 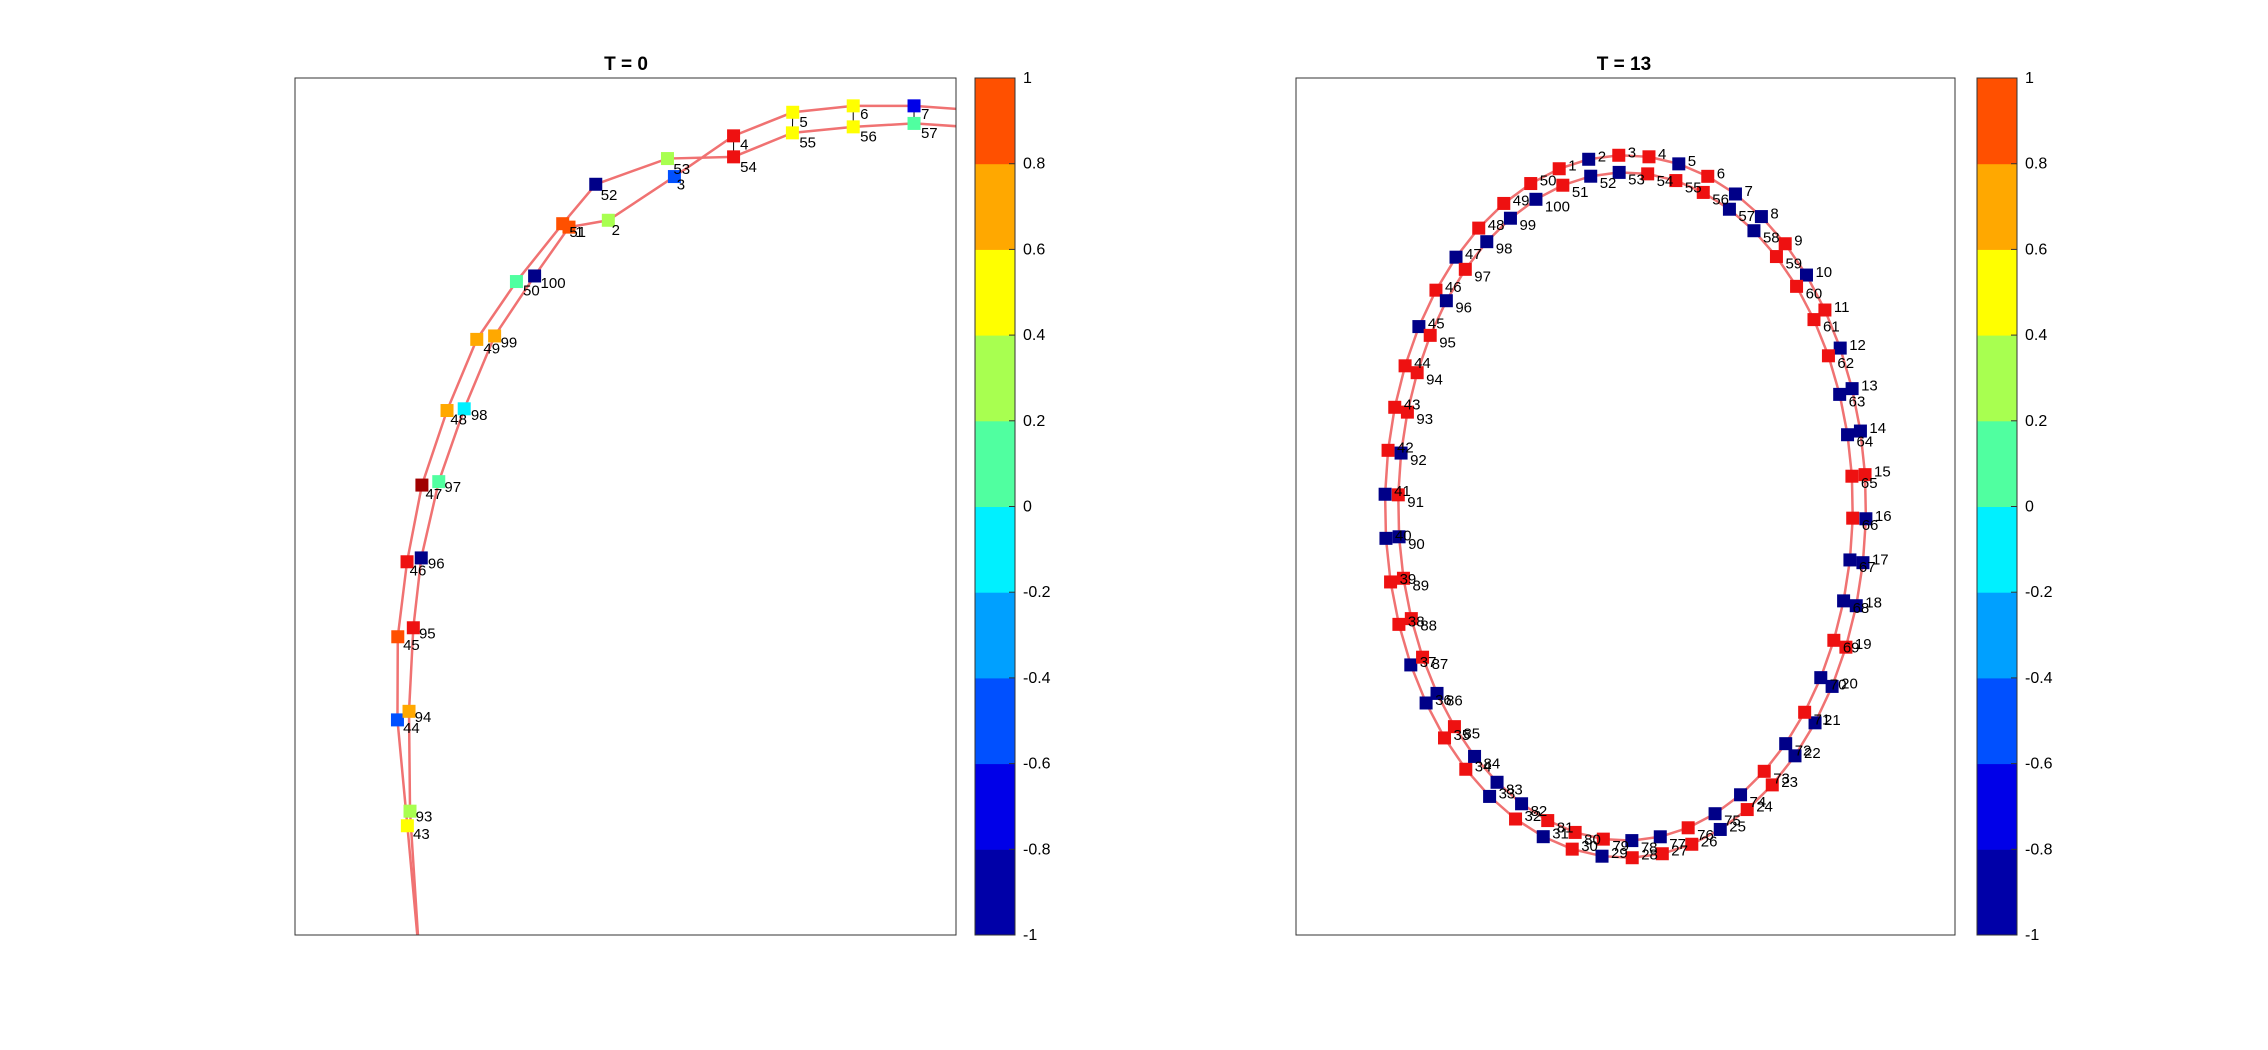 What do you see at coordinates (1869, 386) in the screenshot?
I see `node-label: 13` at bounding box center [1869, 386].